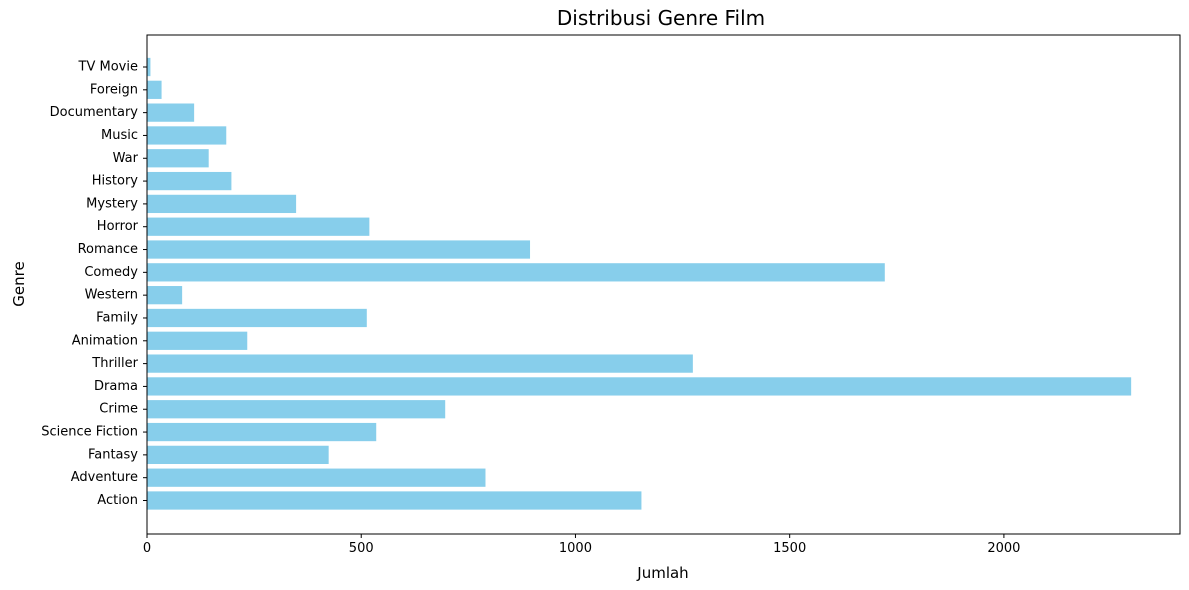 Image resolution: width=1189 pixels, height=590 pixels. What do you see at coordinates (361, 548) in the screenshot?
I see `x-tick-label: 500` at bounding box center [361, 548].